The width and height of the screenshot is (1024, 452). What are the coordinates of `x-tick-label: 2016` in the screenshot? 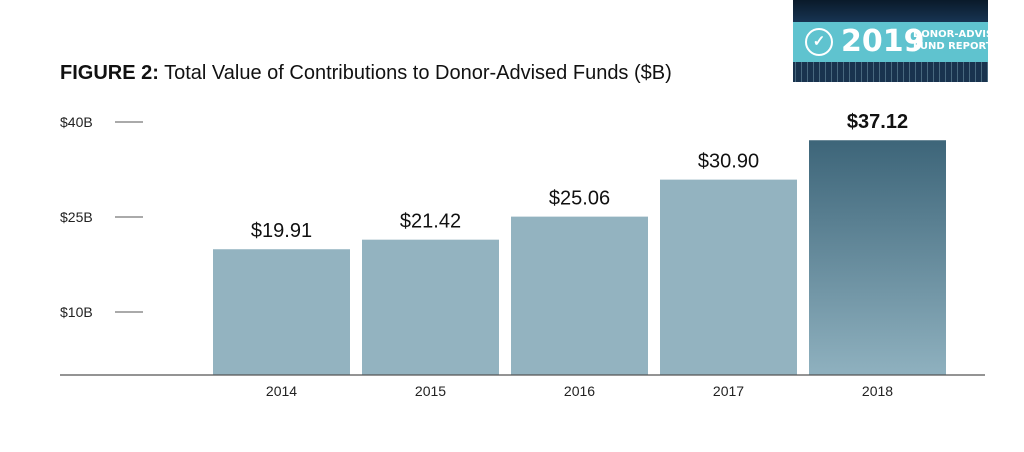 It's located at (579, 391).